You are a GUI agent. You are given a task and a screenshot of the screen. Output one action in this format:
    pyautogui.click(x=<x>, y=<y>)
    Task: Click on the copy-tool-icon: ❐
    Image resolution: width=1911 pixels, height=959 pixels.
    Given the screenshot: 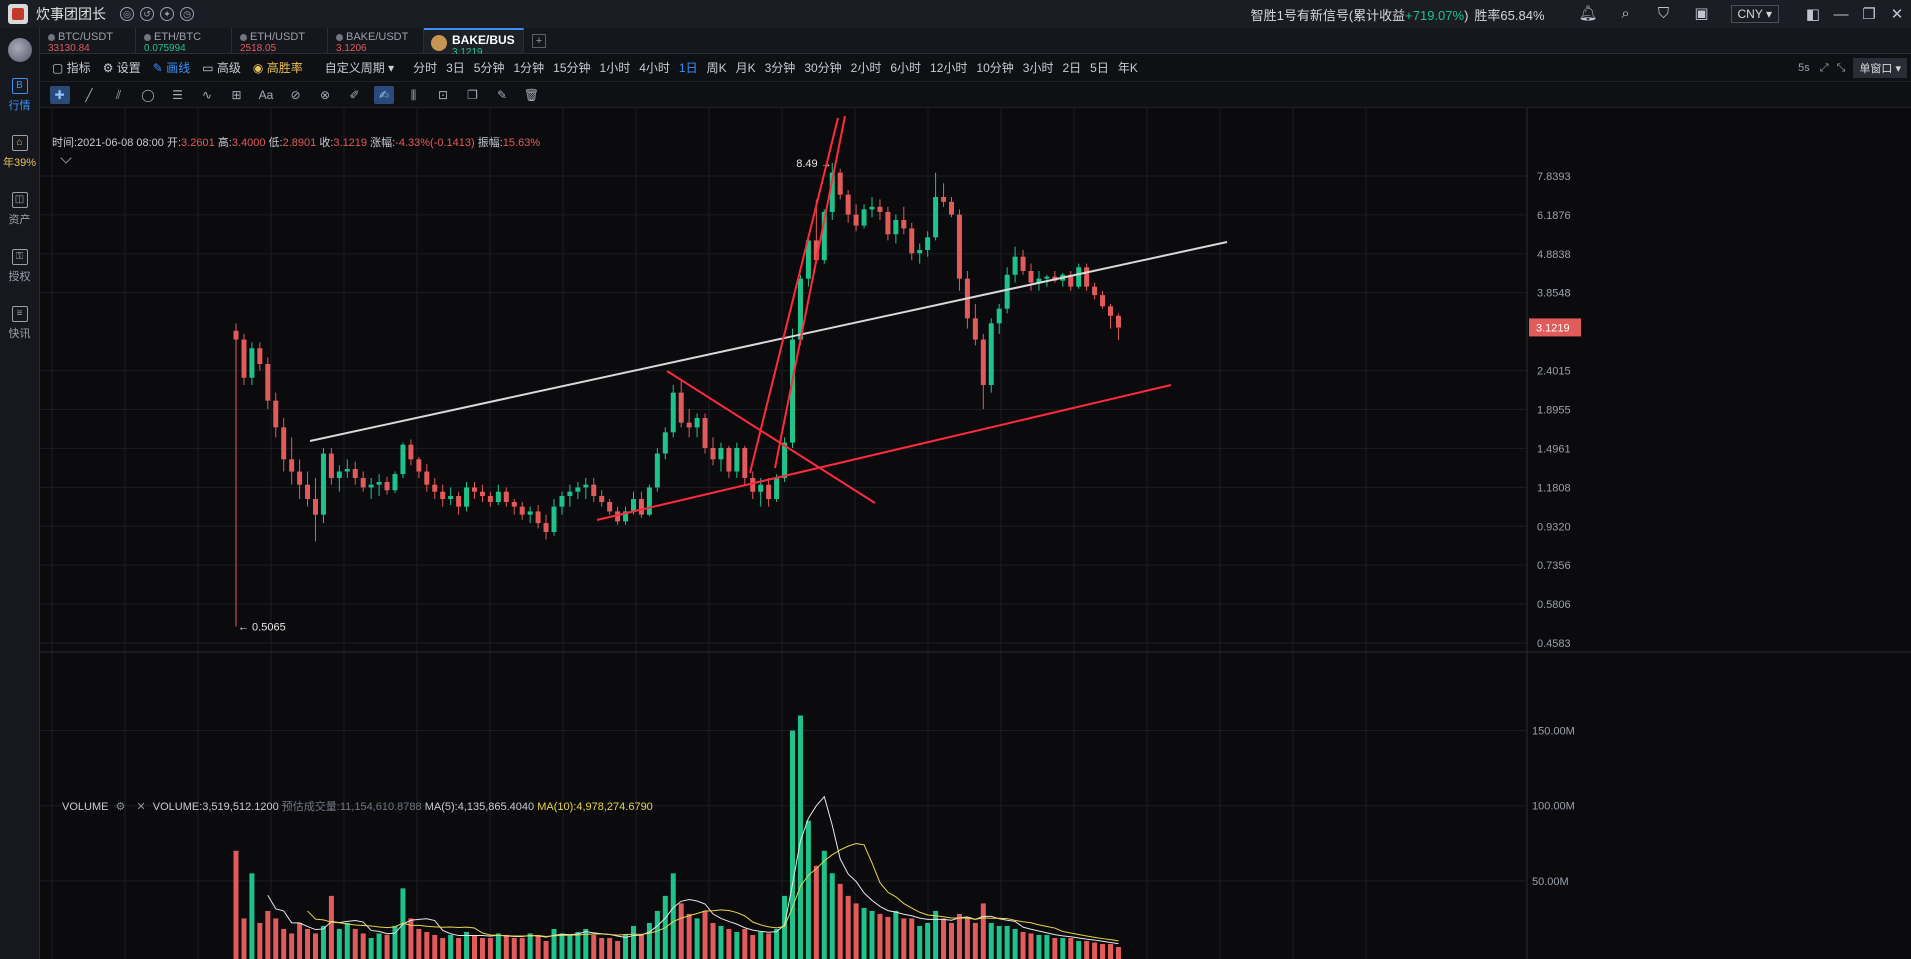 What is the action you would take?
    pyautogui.click(x=472, y=94)
    